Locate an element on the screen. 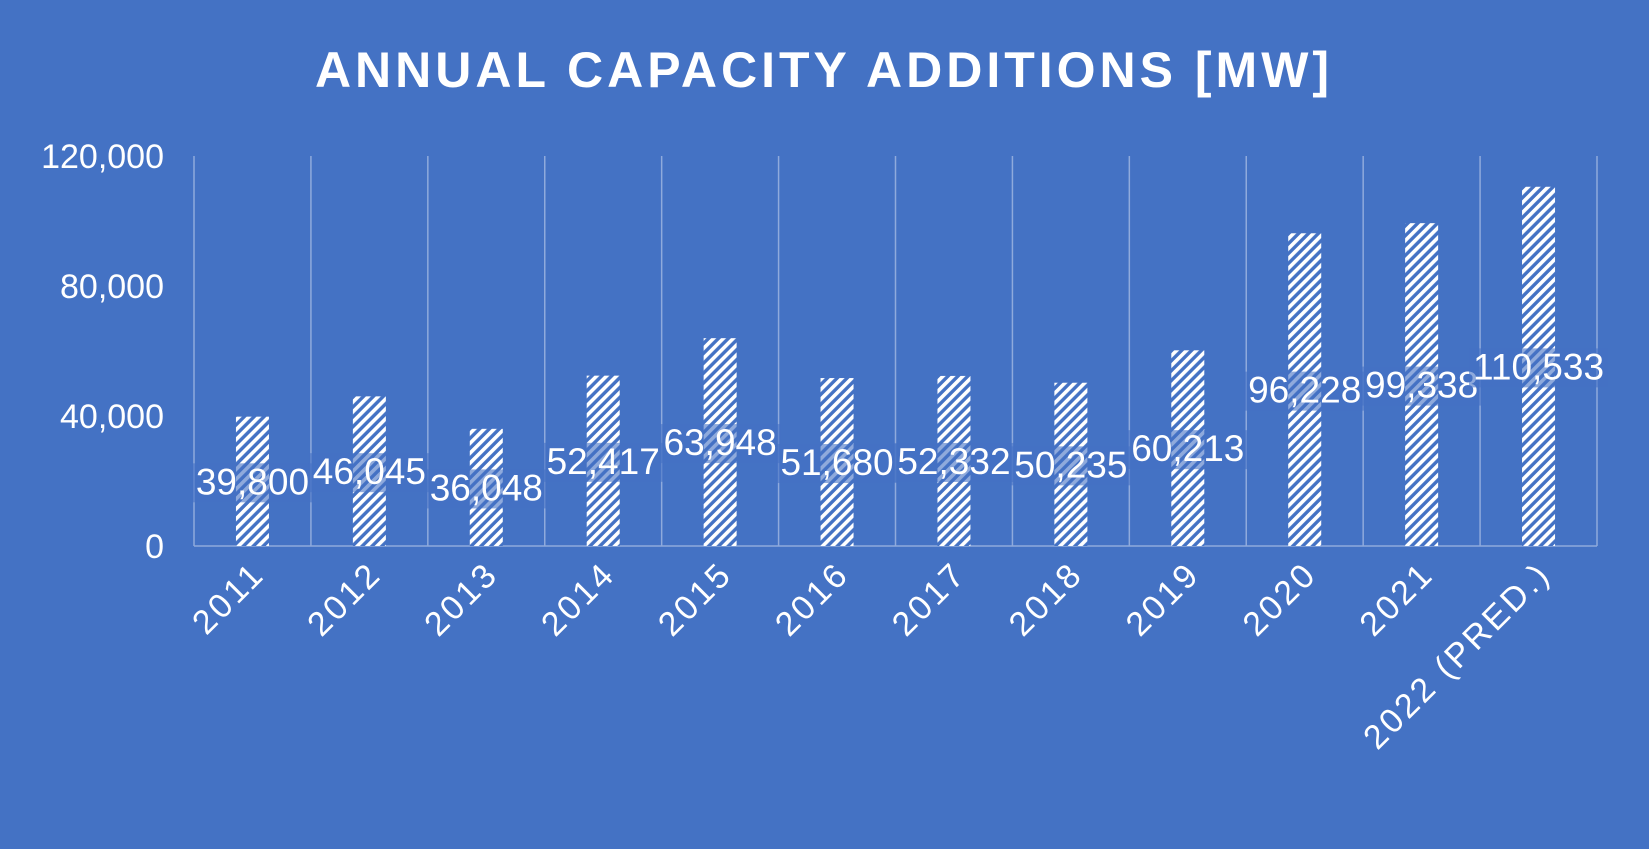 The image size is (1649, 849). x-tick-label: 2017 is located at coordinates (929, 599).